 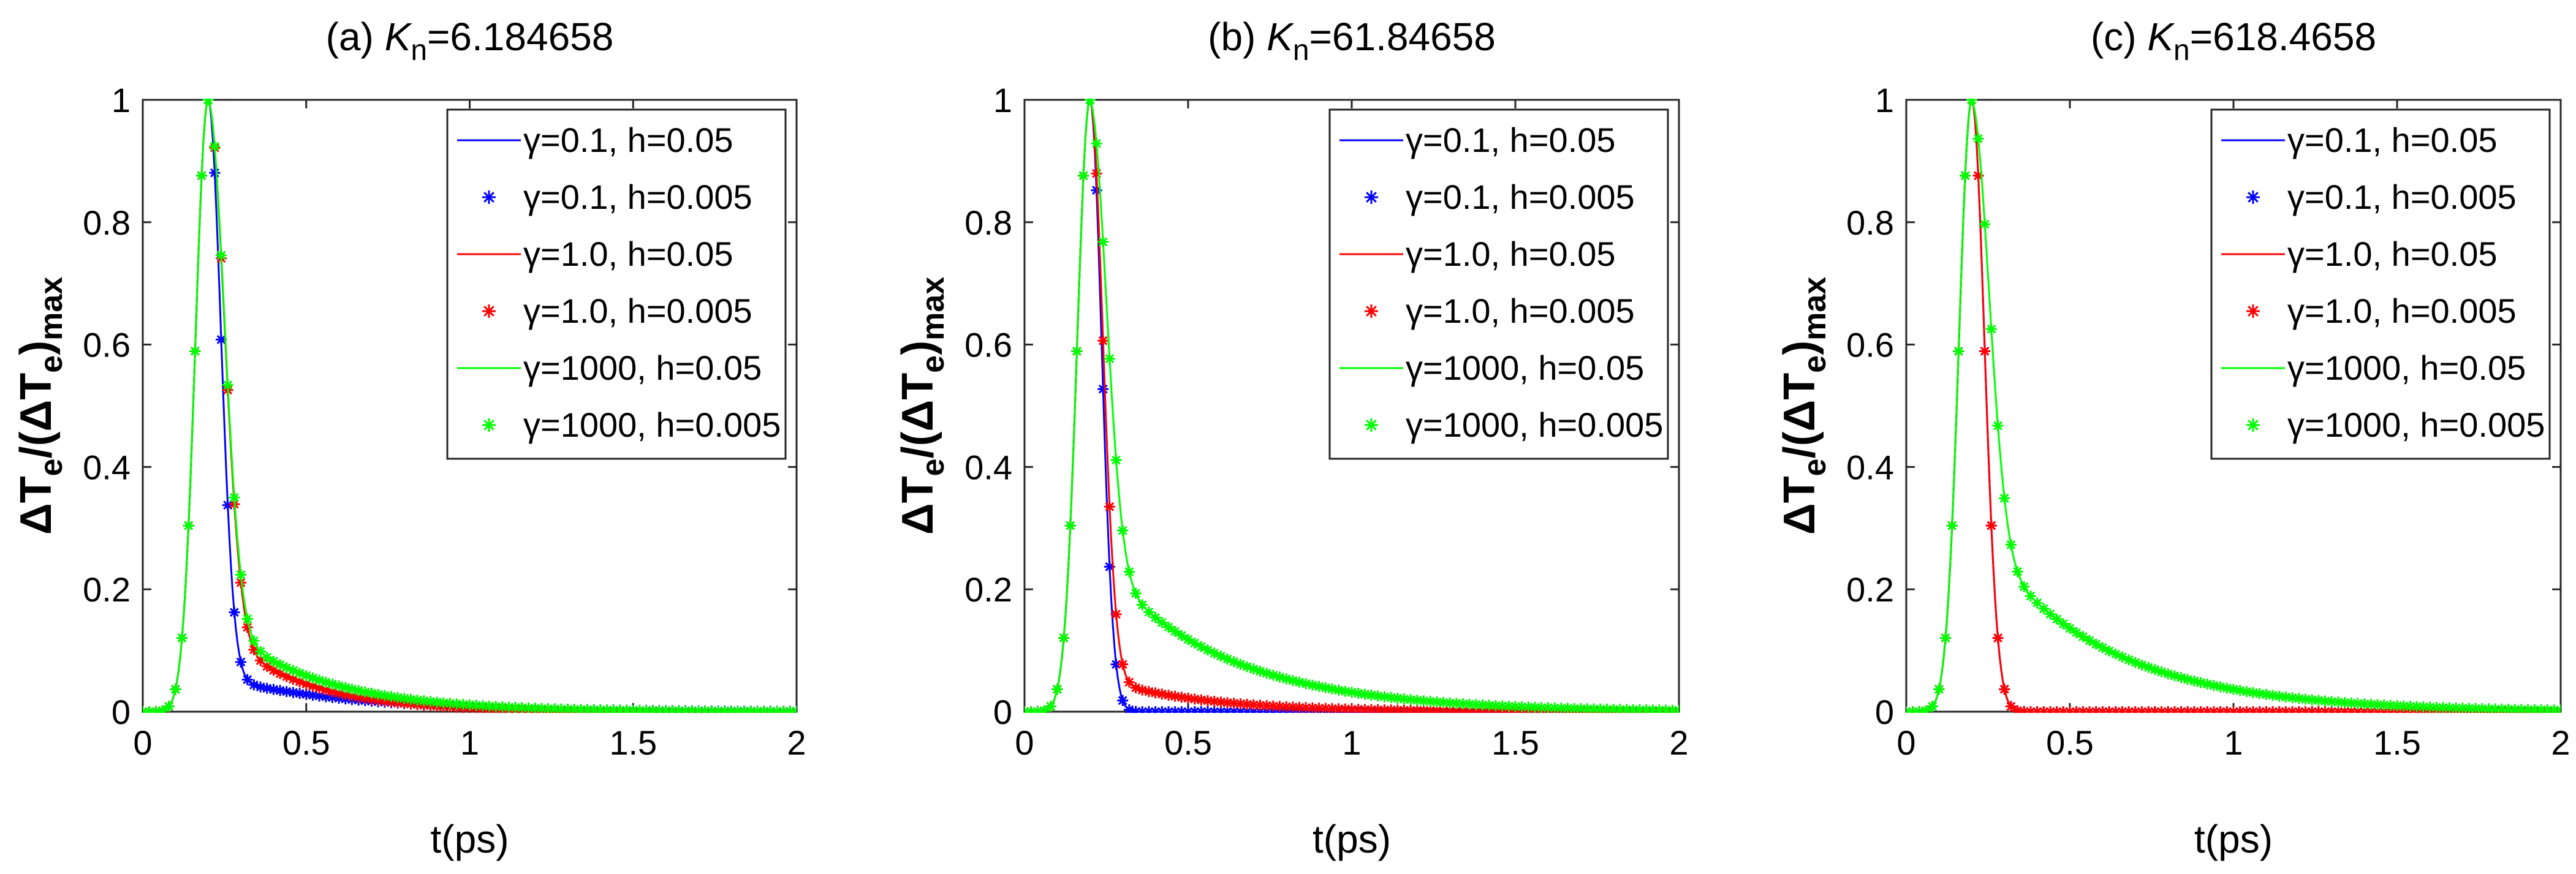 I want to click on y-tick-label: 0.6, so click(x=988, y=345).